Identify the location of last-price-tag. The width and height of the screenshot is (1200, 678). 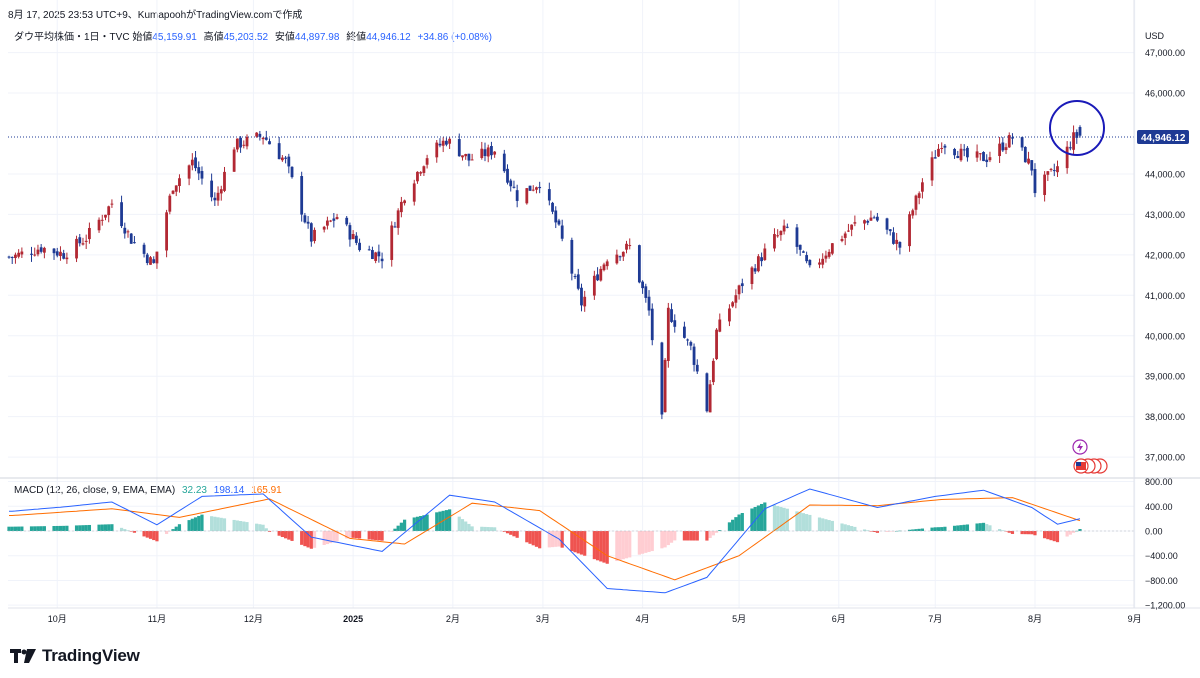
(1163, 137).